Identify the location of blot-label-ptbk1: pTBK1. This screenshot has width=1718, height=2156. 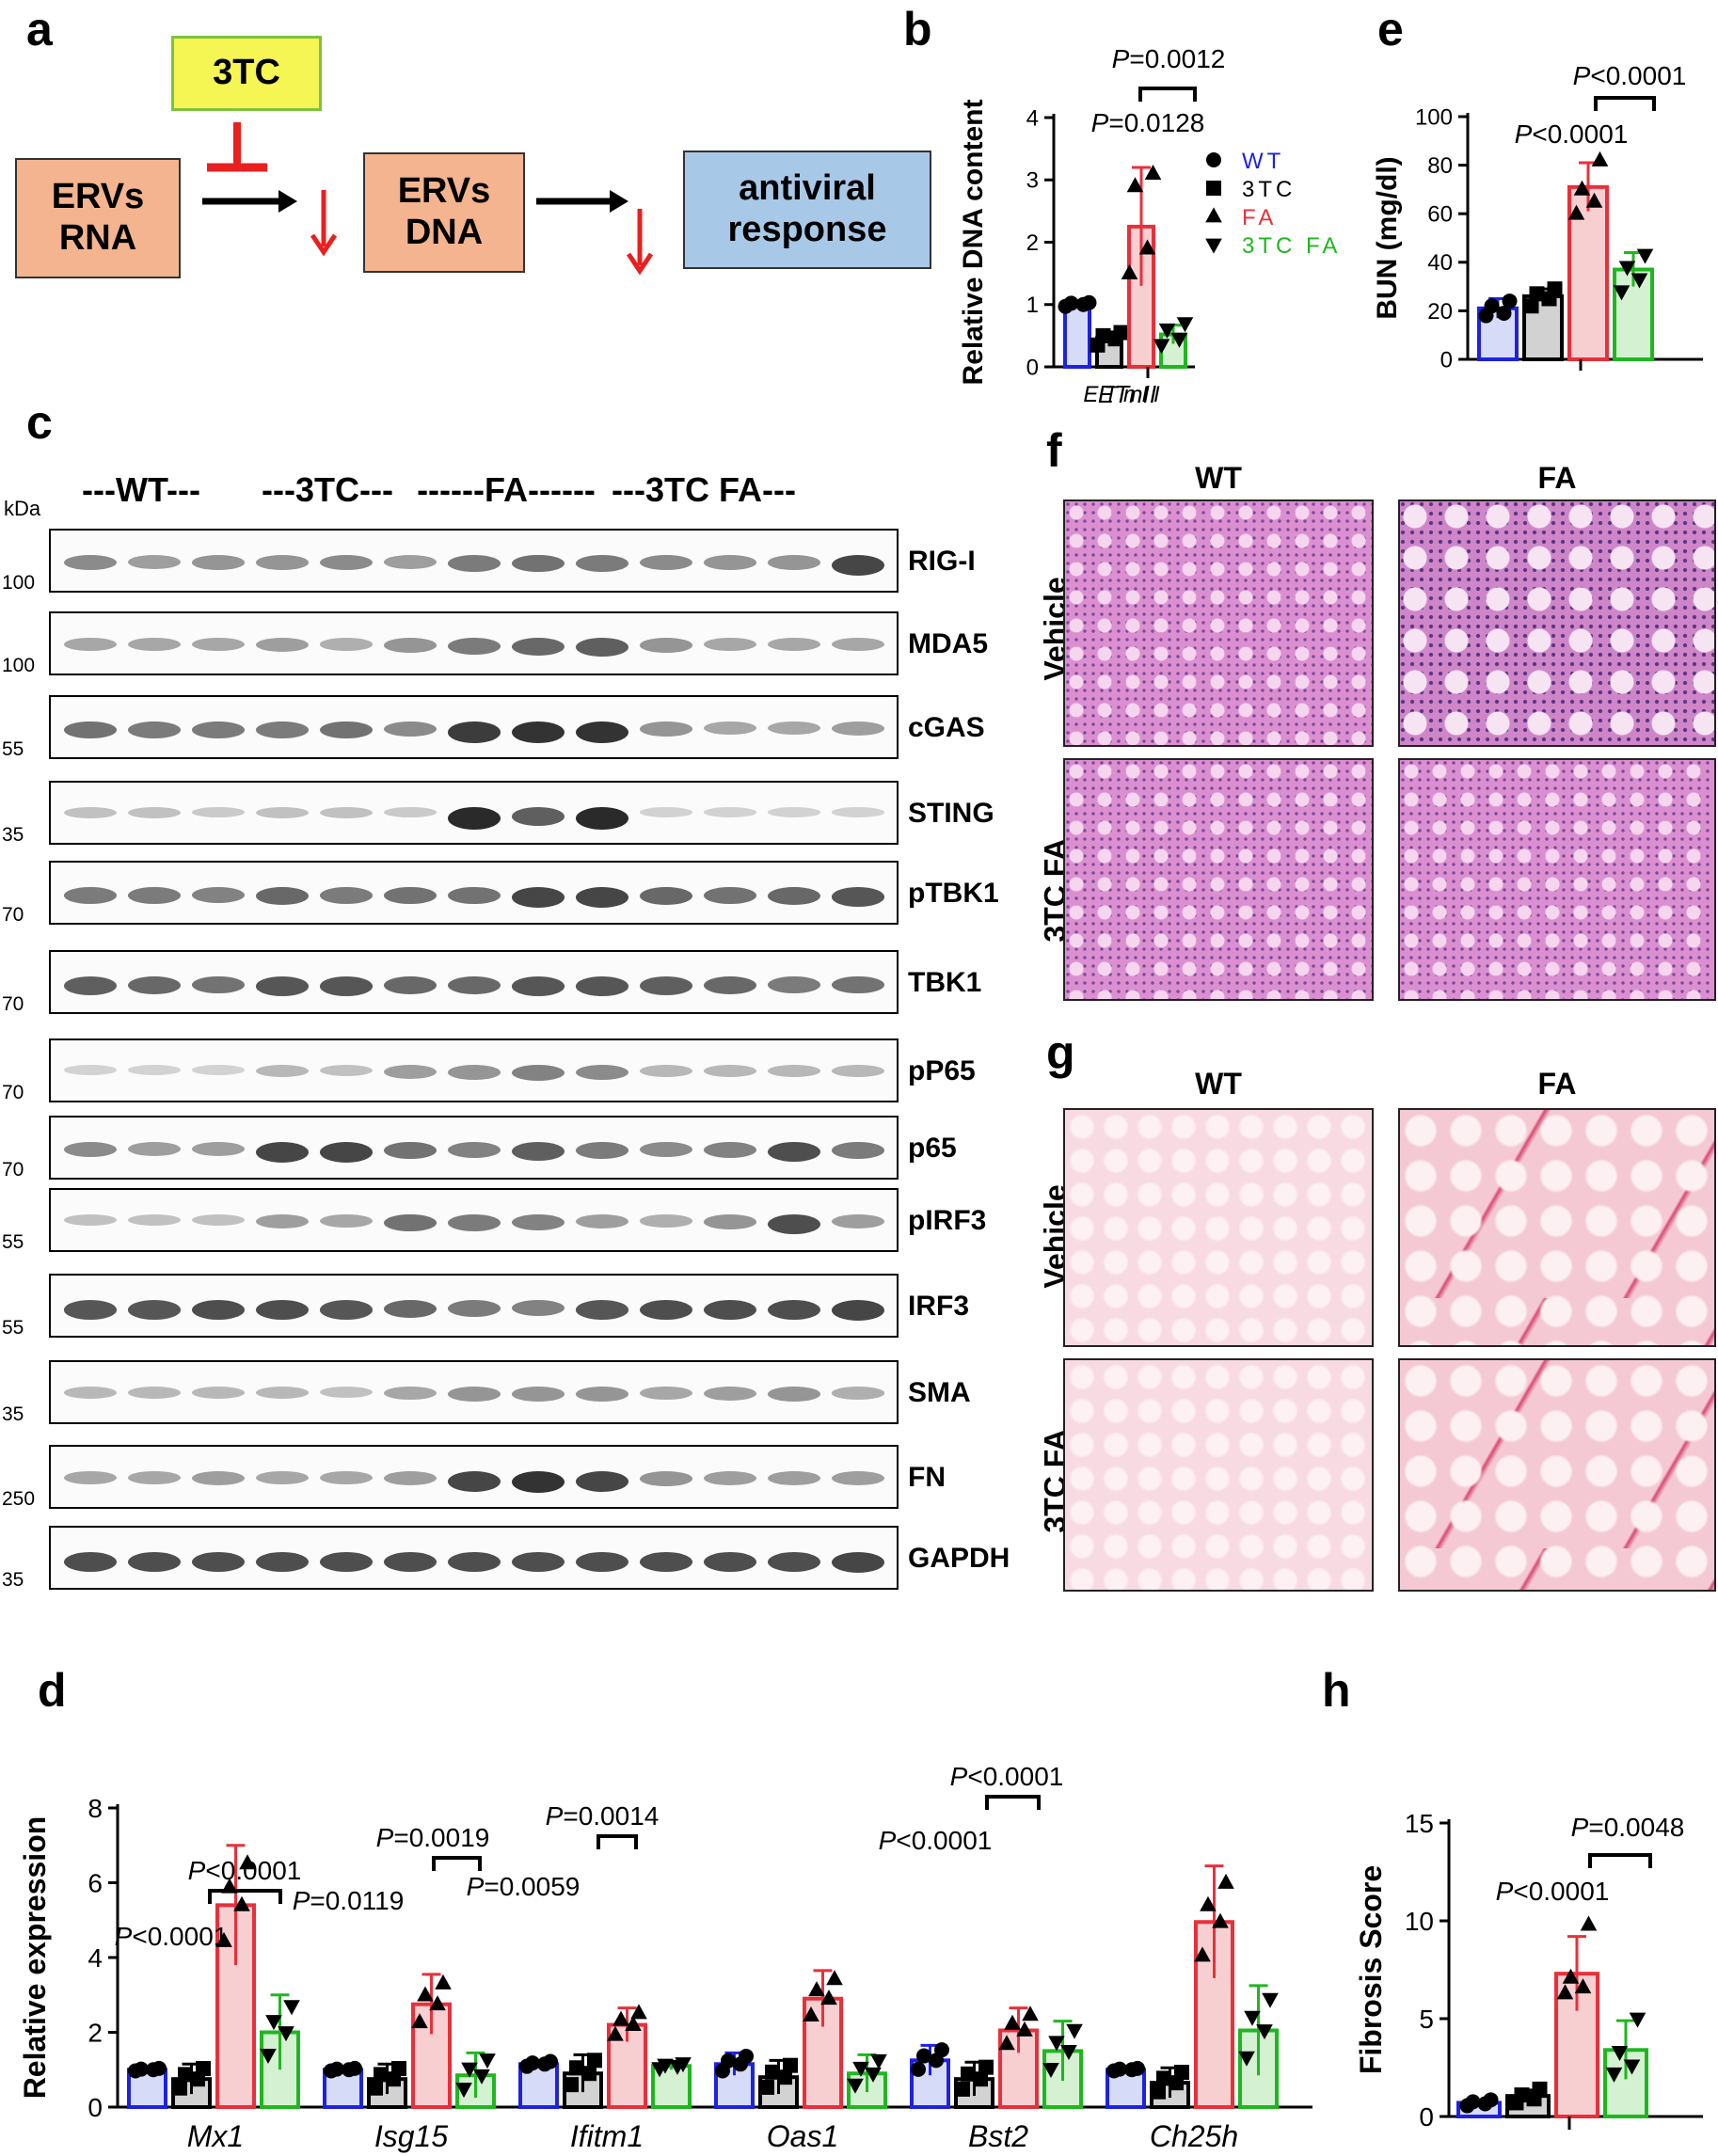
(953, 893).